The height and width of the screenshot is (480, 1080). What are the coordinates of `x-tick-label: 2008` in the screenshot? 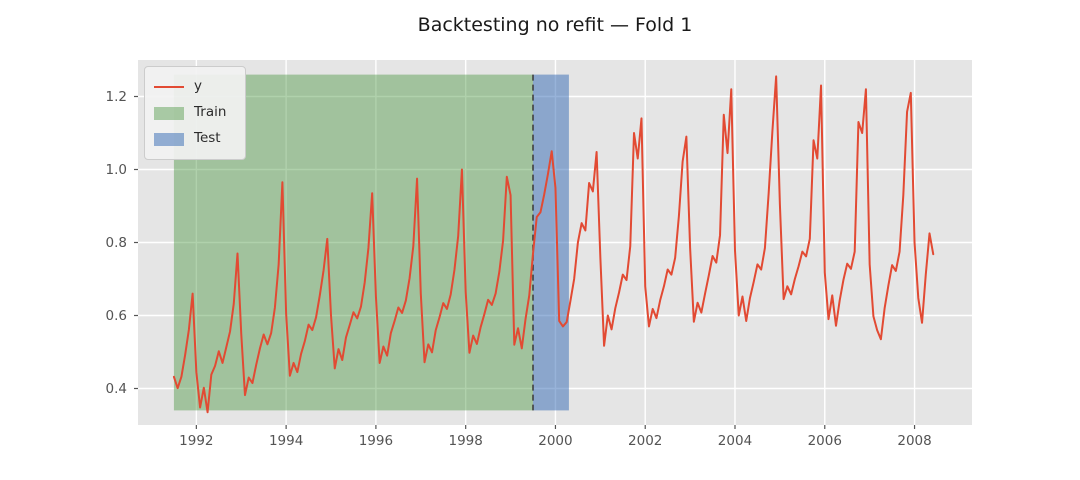 It's located at (914, 441).